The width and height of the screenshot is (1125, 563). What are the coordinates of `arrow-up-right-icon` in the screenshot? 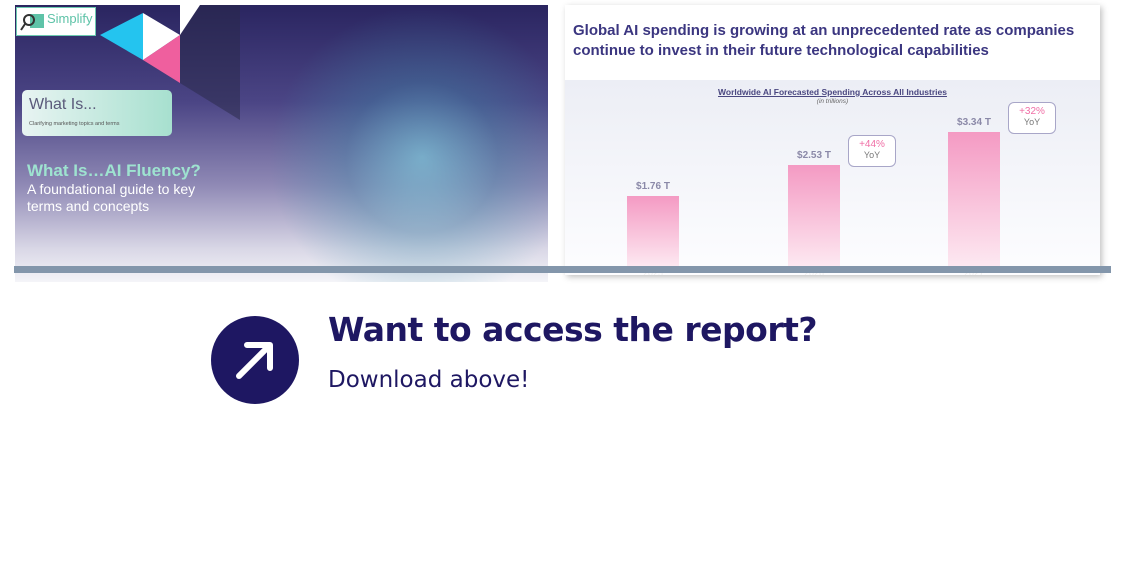 It's located at (254, 360).